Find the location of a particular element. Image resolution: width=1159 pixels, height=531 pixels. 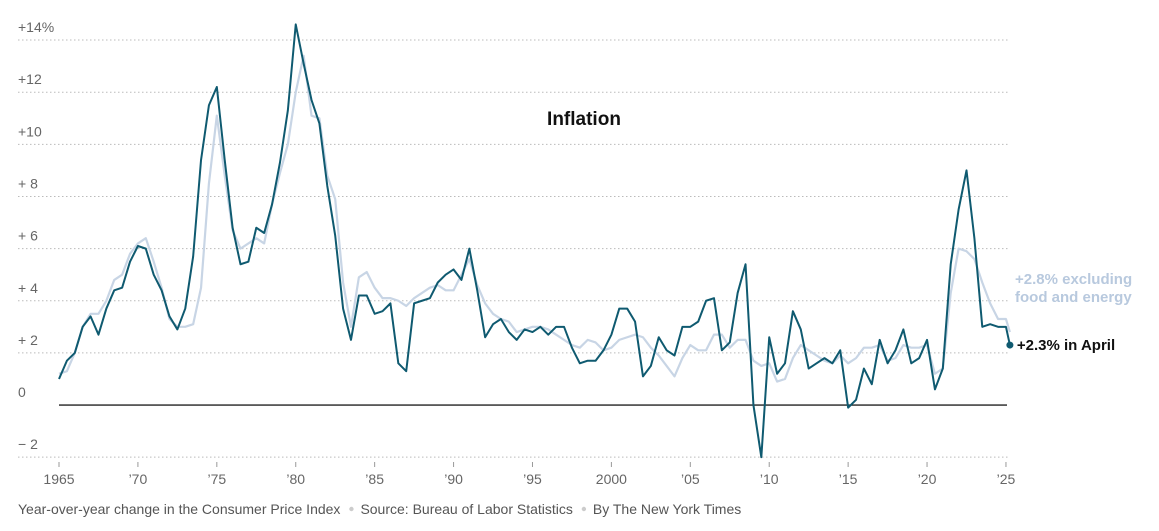

x-tick-label: 1965 is located at coordinates (58, 479).